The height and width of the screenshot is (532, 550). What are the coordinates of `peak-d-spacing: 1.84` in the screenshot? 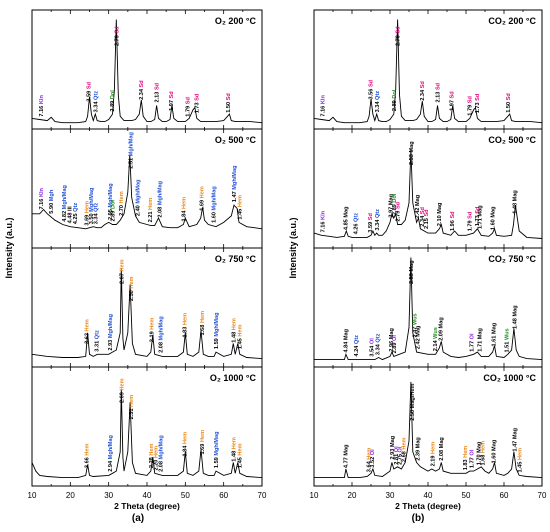 It's located at (184, 215).